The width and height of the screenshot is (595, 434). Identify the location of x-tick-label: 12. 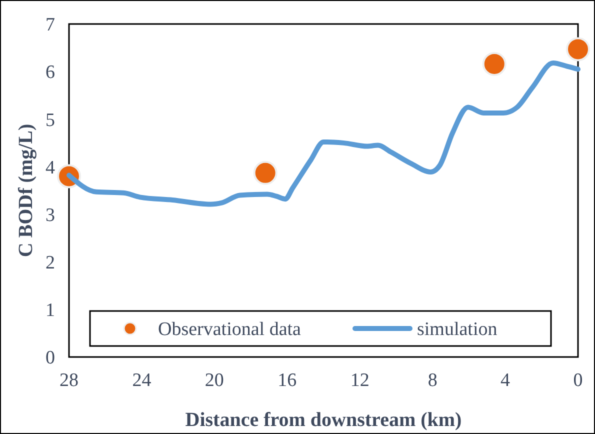
(360, 380).